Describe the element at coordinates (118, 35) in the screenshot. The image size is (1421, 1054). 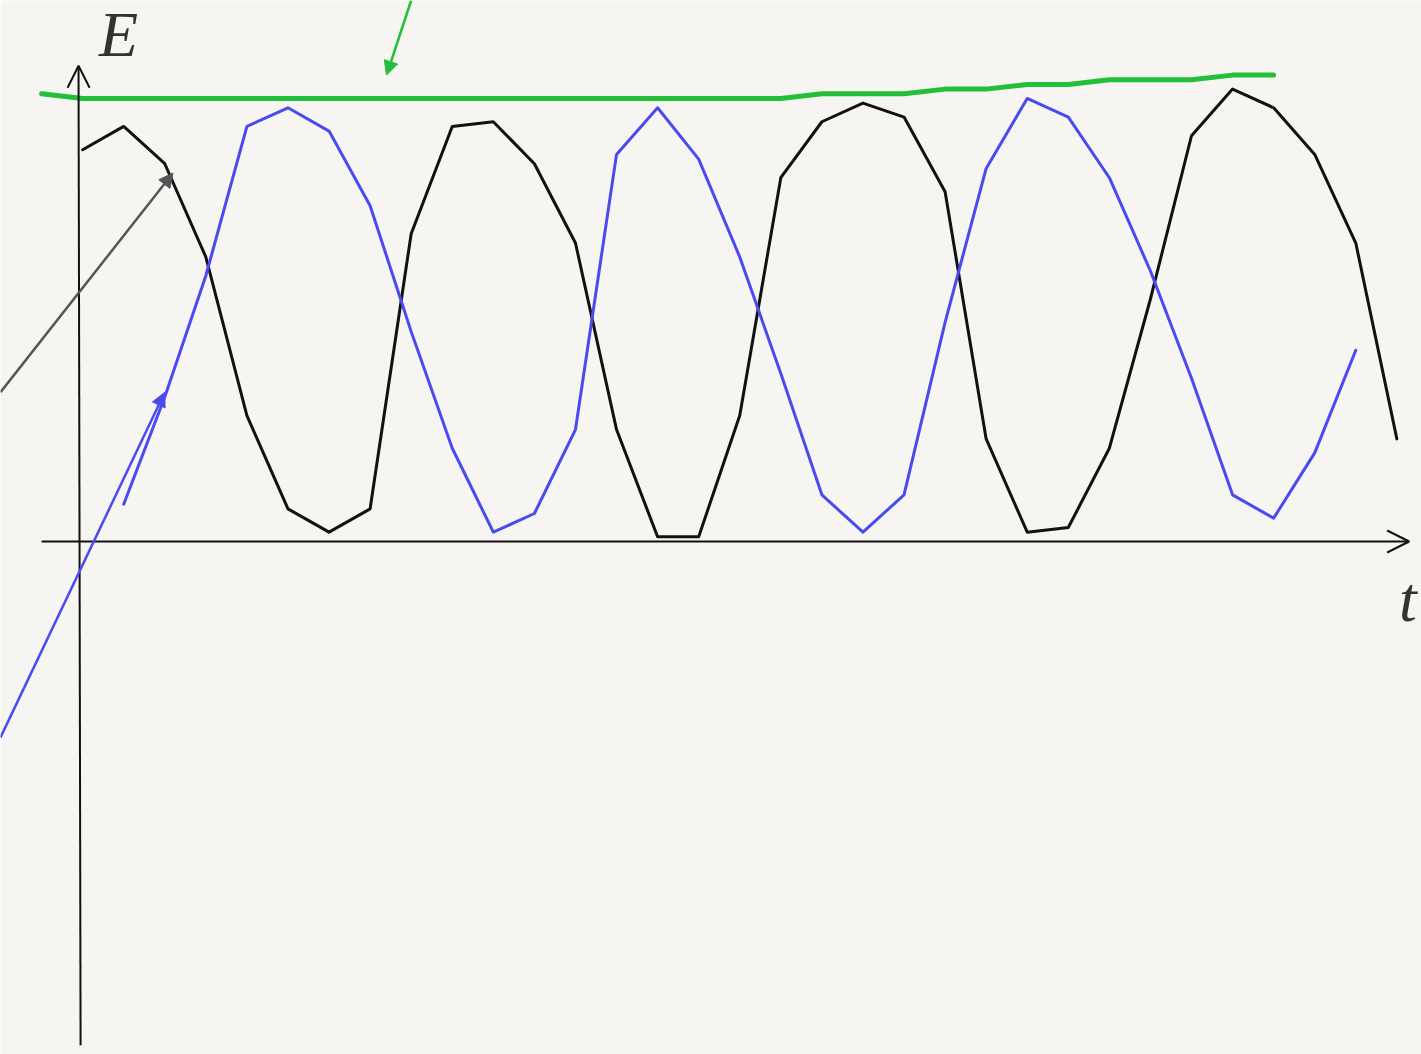
I see `y-axis-title: E` at that location.